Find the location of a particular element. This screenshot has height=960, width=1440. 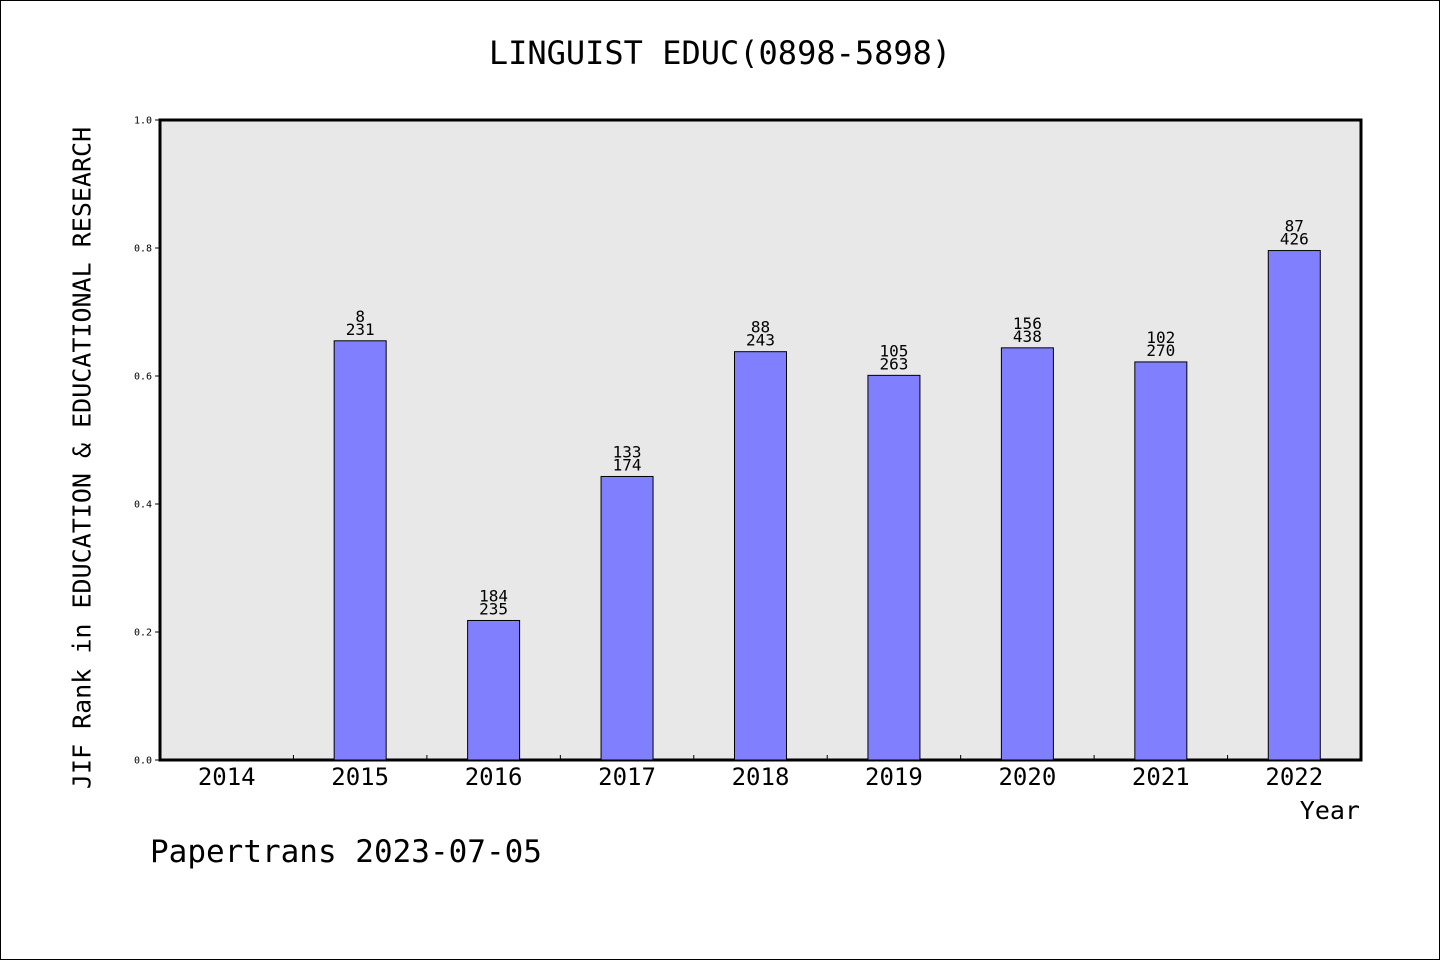

y-tick-label: 1.0 is located at coordinates (143, 121).